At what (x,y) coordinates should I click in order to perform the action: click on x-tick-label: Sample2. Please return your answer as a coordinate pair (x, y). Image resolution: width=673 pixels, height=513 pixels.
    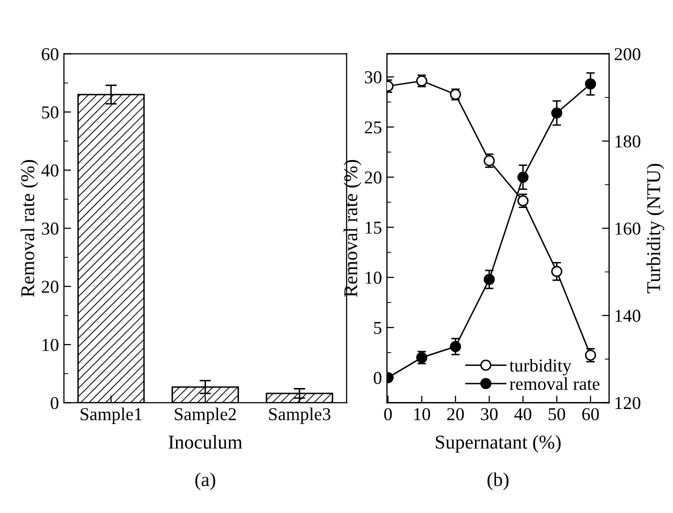
    Looking at the image, I should click on (205, 416).